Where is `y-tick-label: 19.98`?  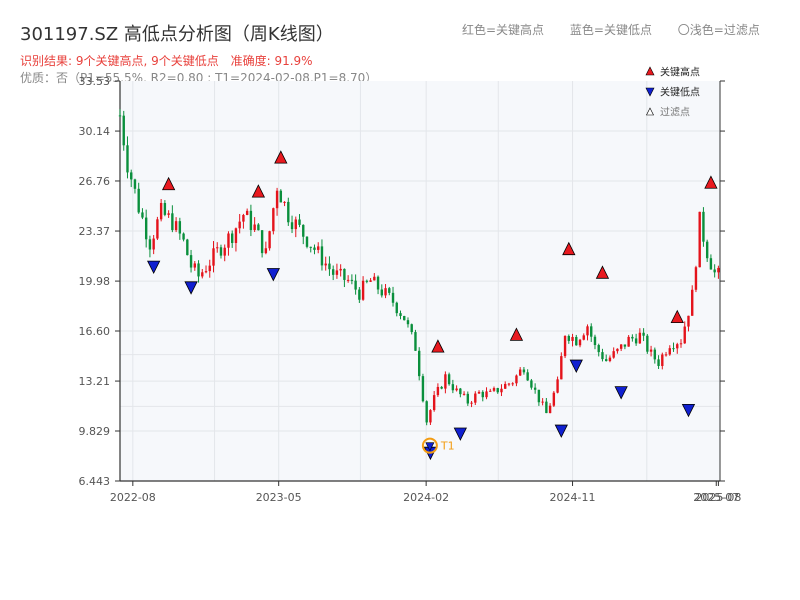 y-tick-label: 19.98 is located at coordinates (95, 281).